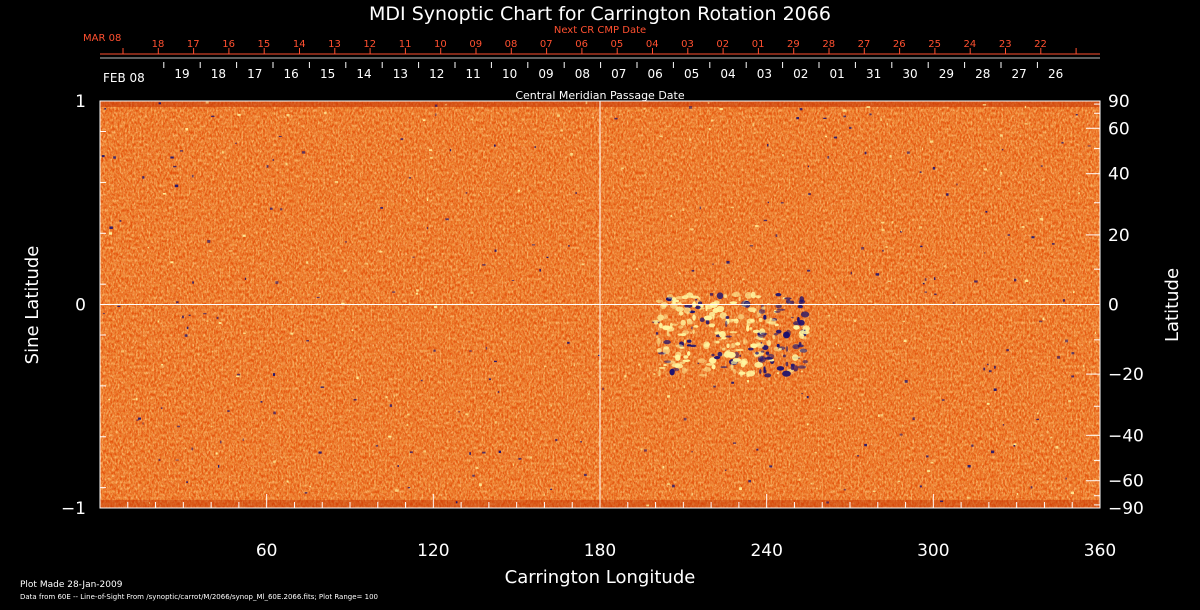 The height and width of the screenshot is (610, 1200). What do you see at coordinates (102, 38) in the screenshot?
I see `next-cmp-month-label: MAR 08` at bounding box center [102, 38].